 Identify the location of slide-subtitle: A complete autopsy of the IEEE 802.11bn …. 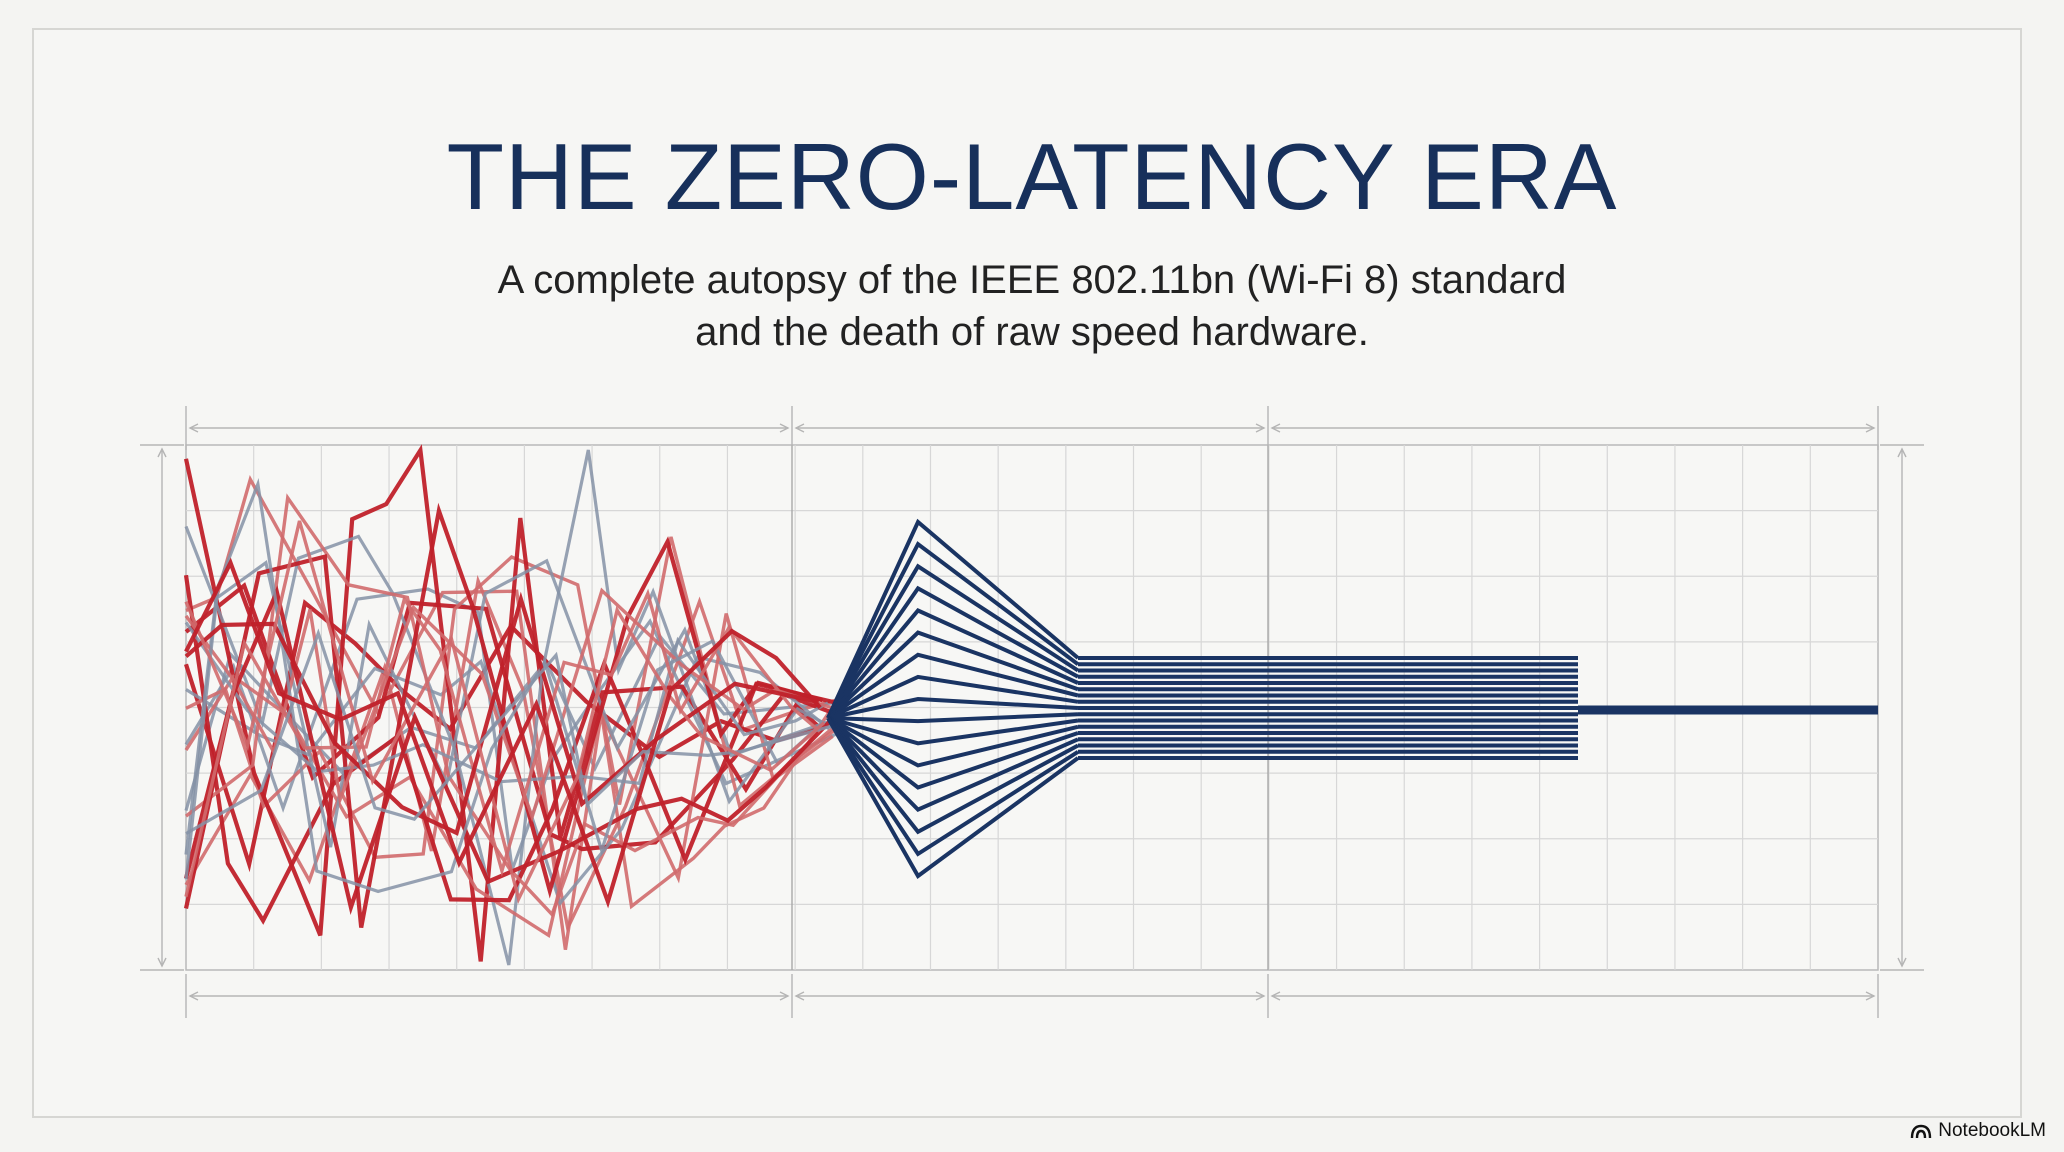
(1032, 306).